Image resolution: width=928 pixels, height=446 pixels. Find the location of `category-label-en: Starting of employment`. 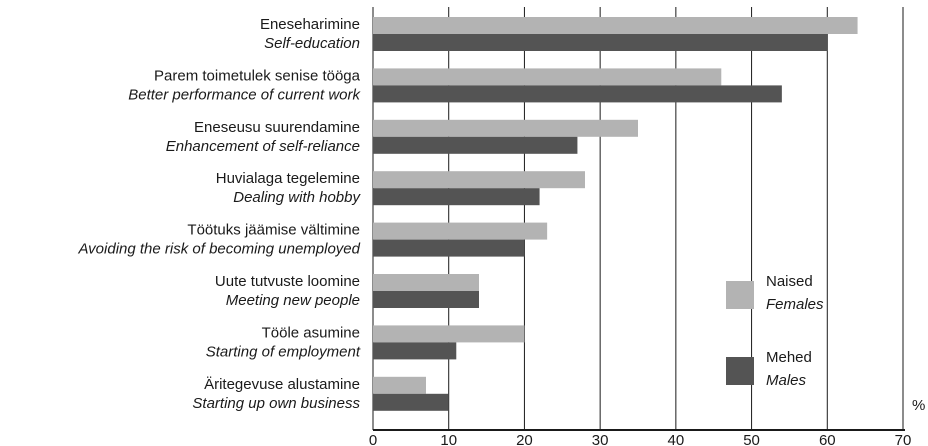

category-label-en: Starting of employment is located at coordinates (283, 351).